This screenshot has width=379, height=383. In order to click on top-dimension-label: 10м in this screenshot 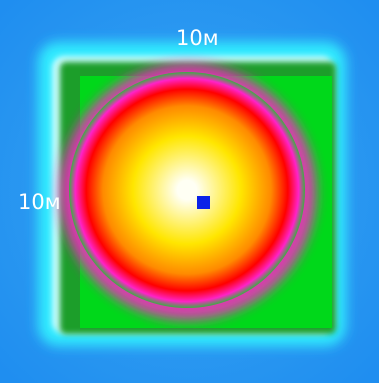, I will do `click(197, 38)`.